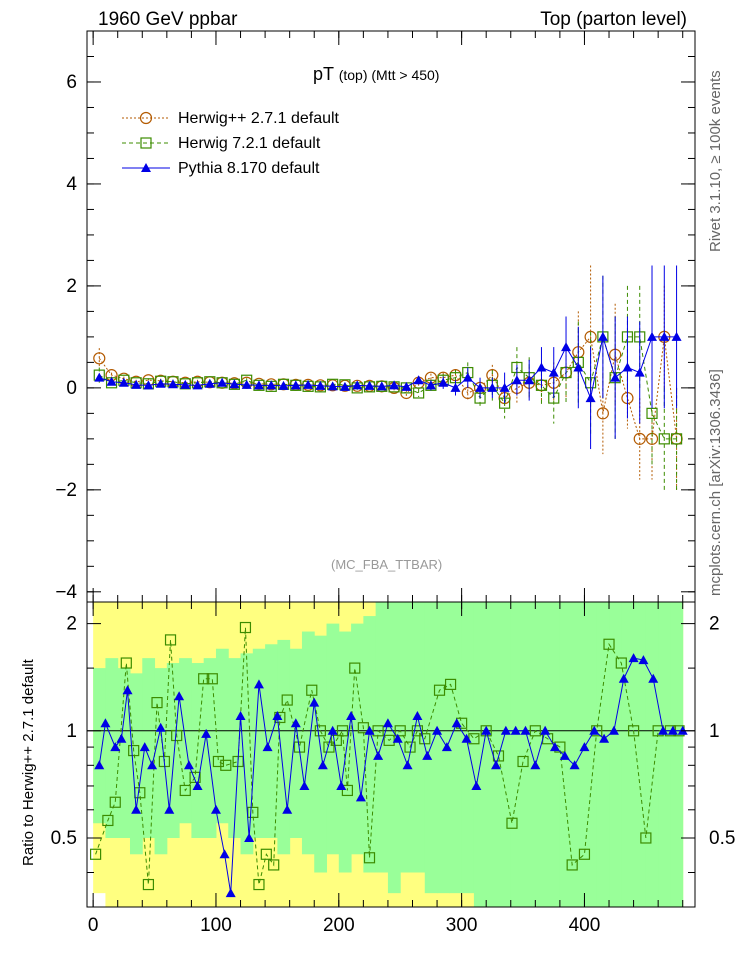 This screenshot has width=746, height=972. I want to click on rivet-version-label: Rivet 3.1.10, ≥ 100k events, so click(715, 161).